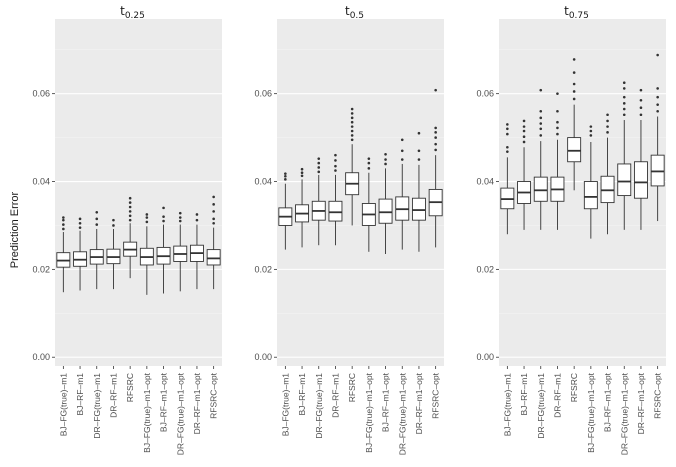 Image resolution: width=676 pixels, height=467 pixels. Describe the element at coordinates (369, 412) in the screenshot. I see `x-category-label: BJ–FG(true)–m1–opt` at that location.